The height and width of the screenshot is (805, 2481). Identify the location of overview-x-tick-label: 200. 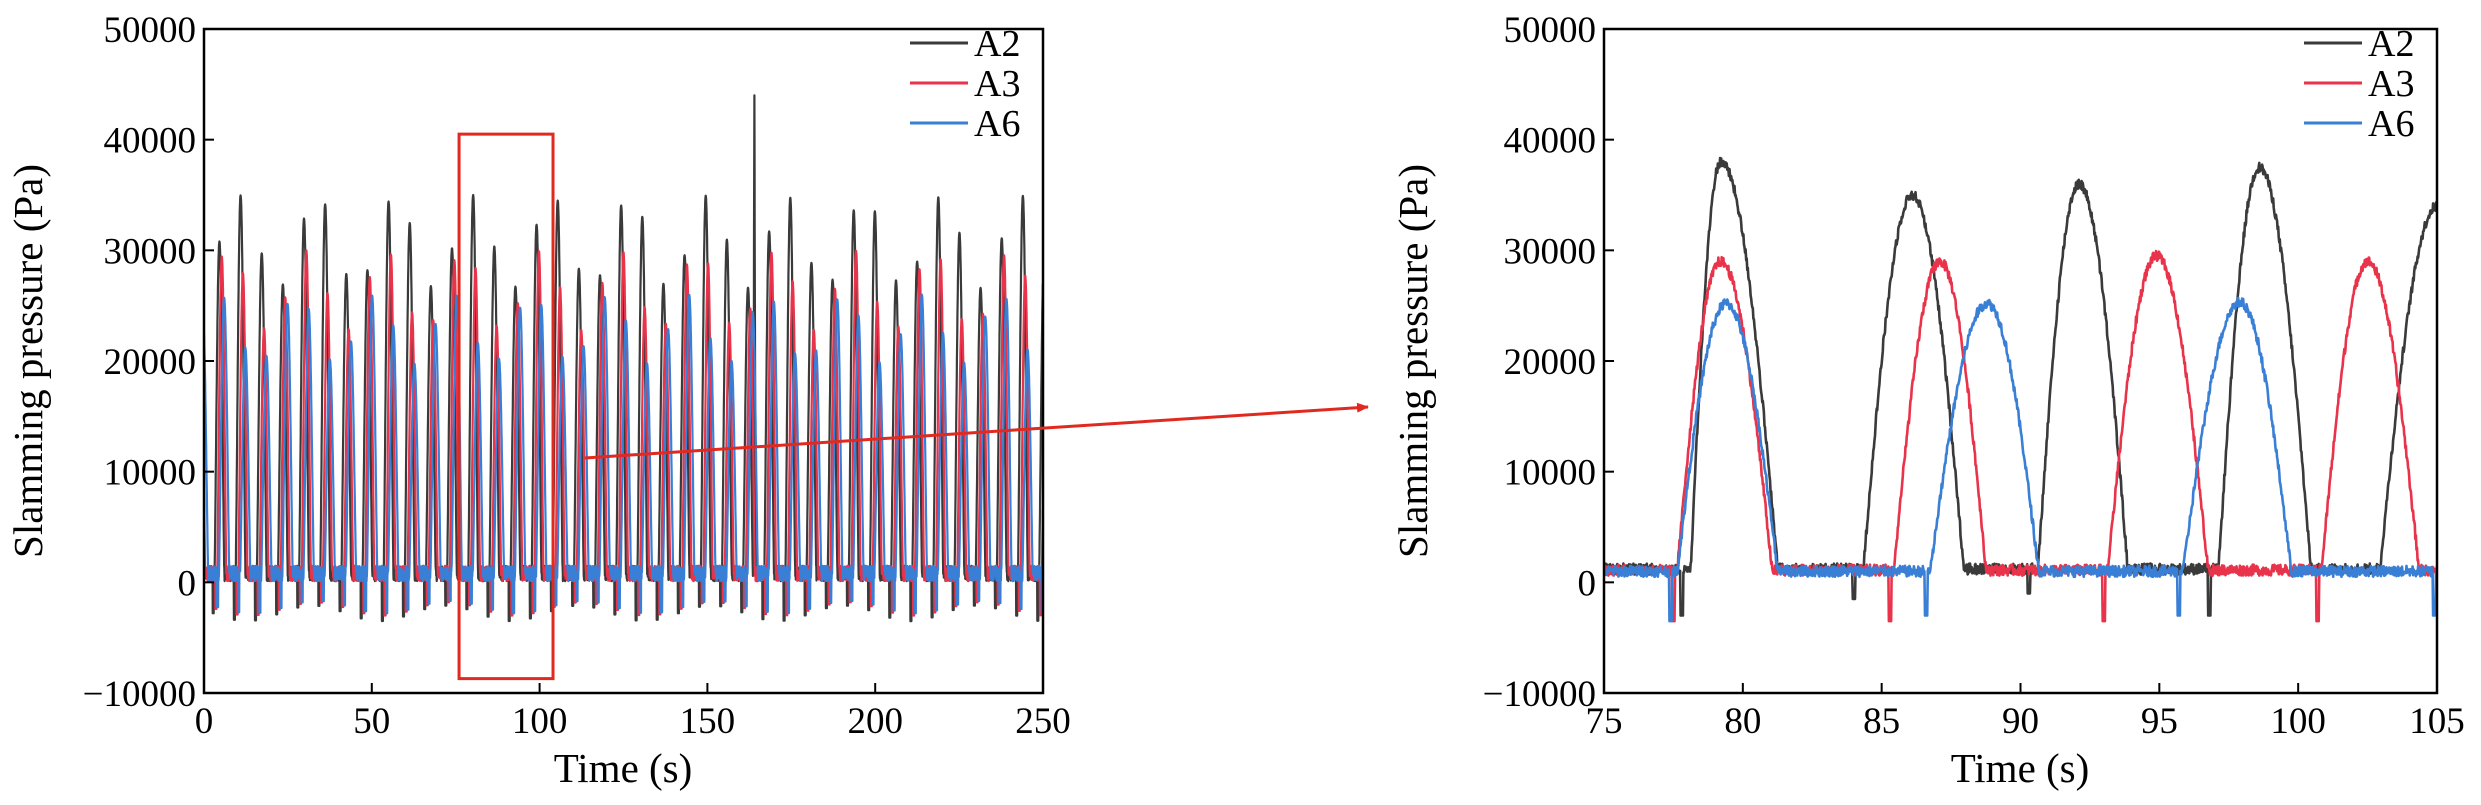
(875, 721).